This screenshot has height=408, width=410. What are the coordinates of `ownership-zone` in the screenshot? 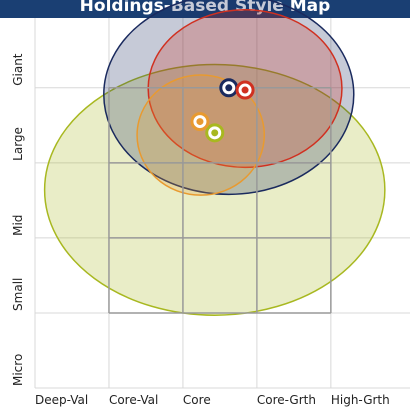 It's located at (201, 135).